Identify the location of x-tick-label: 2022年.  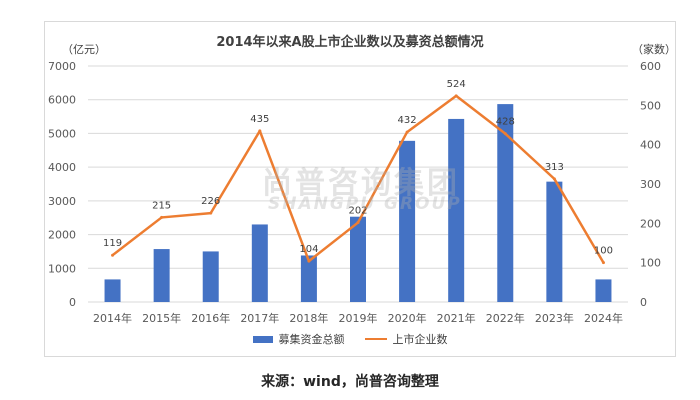
(505, 318).